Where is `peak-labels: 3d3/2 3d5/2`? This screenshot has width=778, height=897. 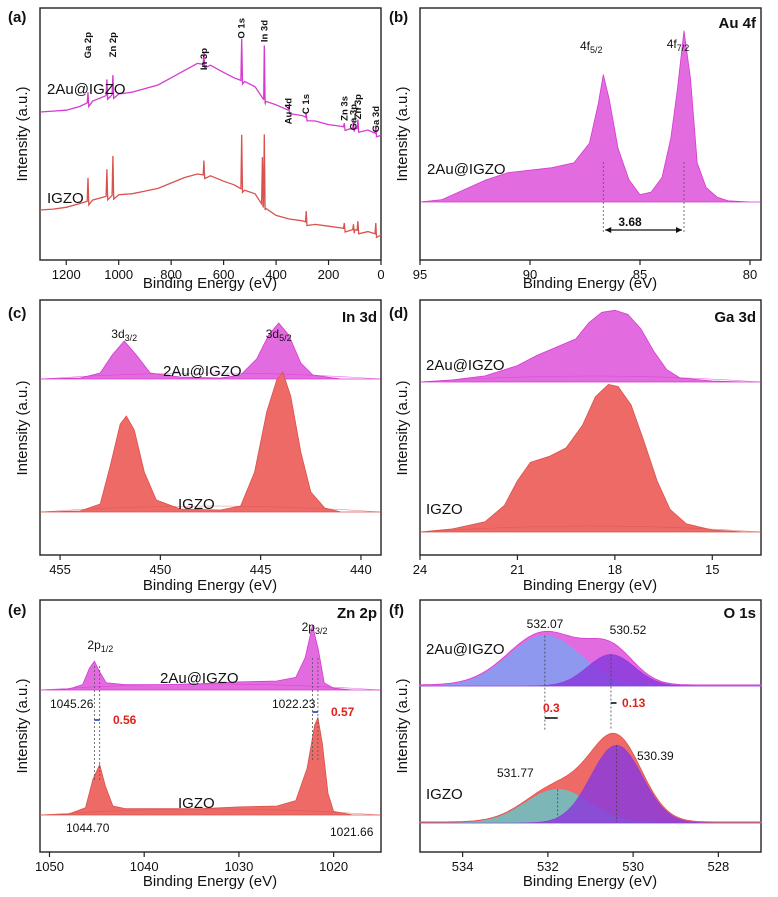
peak-labels: 3d3/2 3d5/2 is located at coordinates (201, 335).